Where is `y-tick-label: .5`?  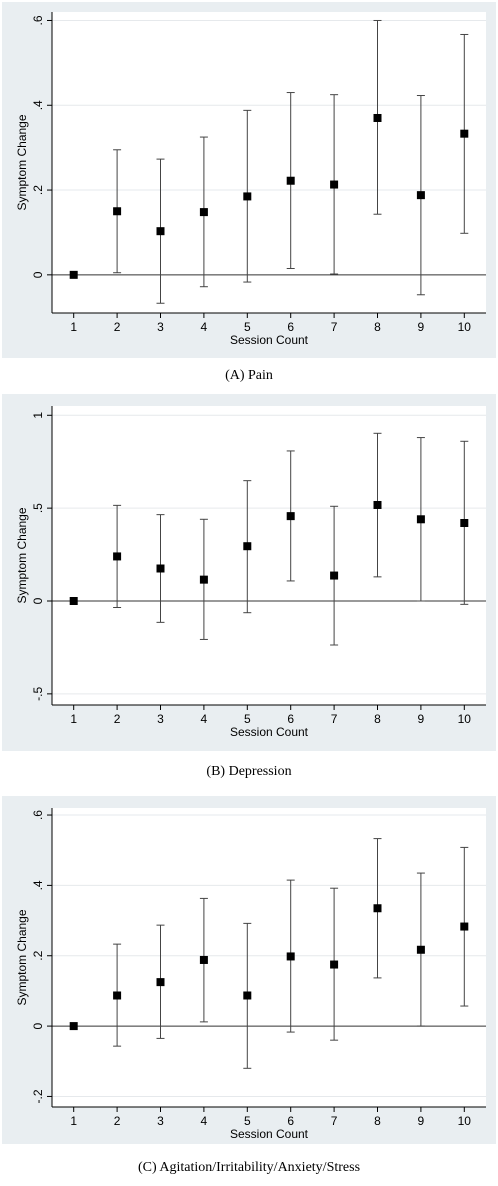 y-tick-label: .5 is located at coordinates (38, 508).